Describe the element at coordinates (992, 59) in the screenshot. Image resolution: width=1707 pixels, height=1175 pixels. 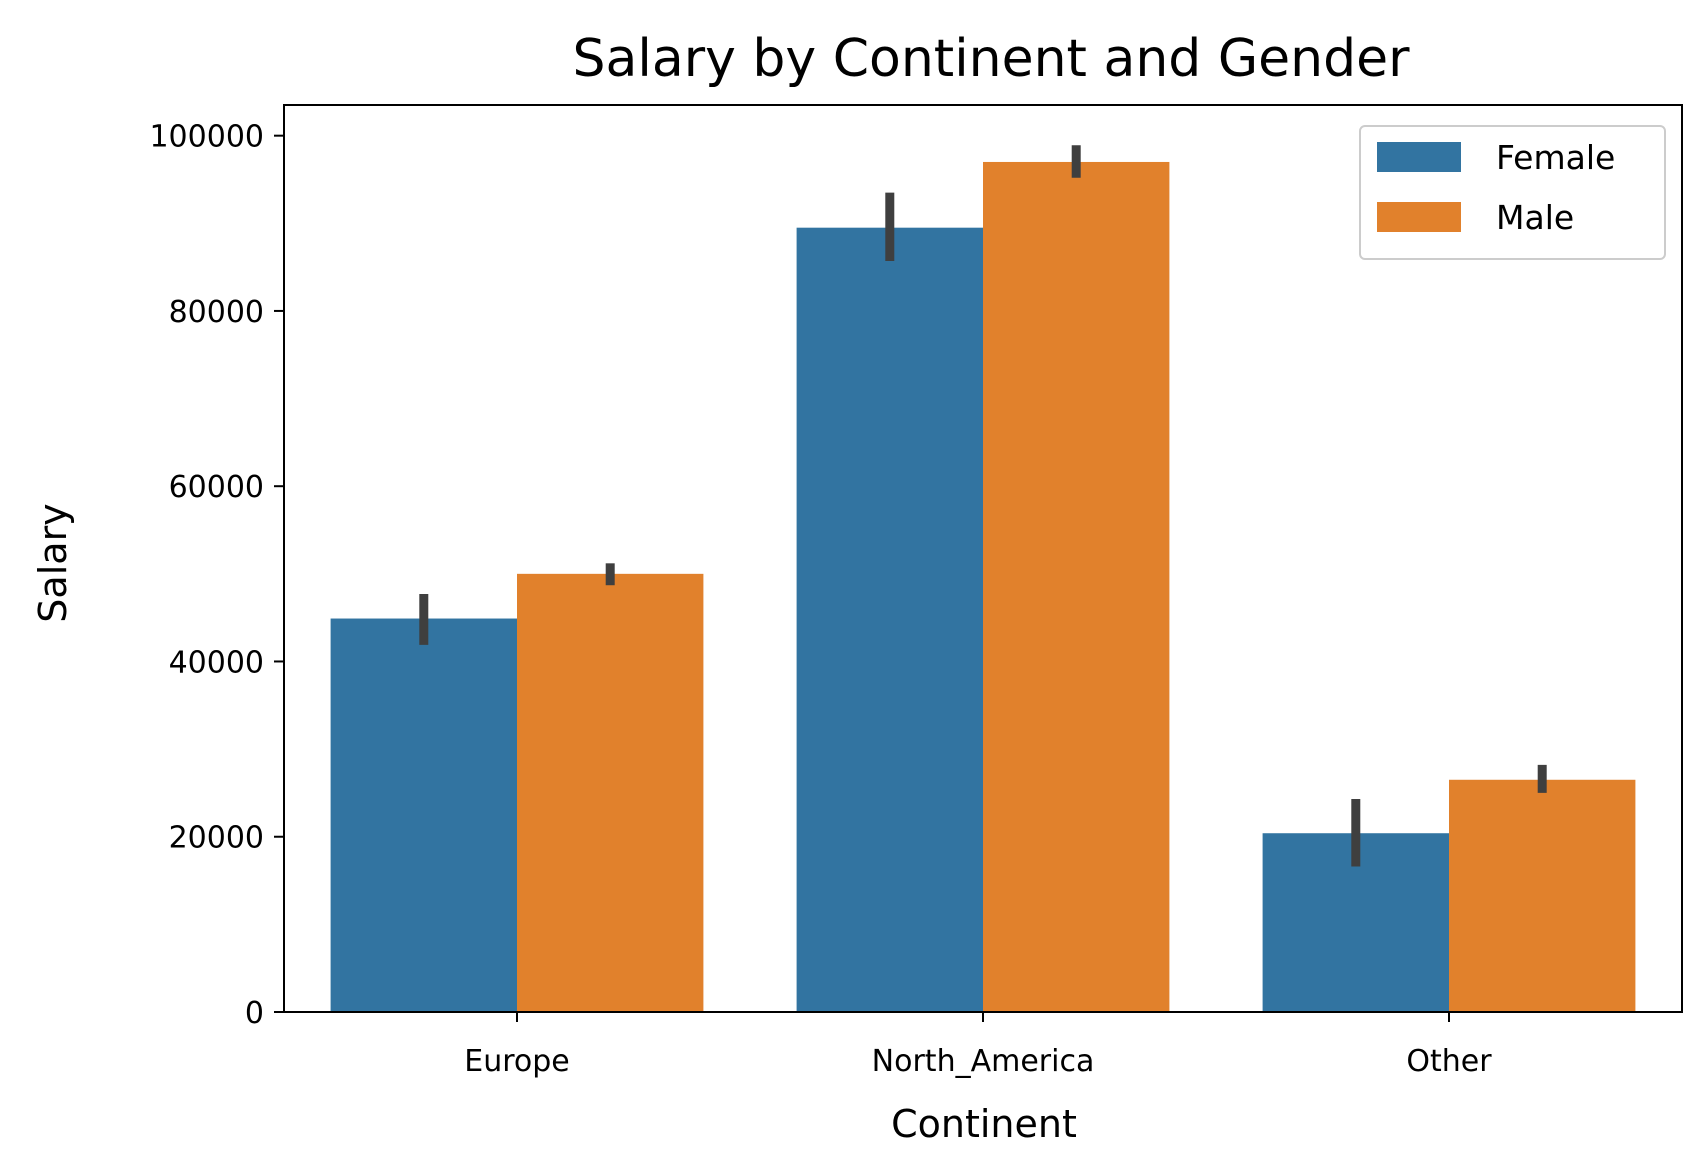
I see `chart-title: Salary by Continent and Gender` at that location.